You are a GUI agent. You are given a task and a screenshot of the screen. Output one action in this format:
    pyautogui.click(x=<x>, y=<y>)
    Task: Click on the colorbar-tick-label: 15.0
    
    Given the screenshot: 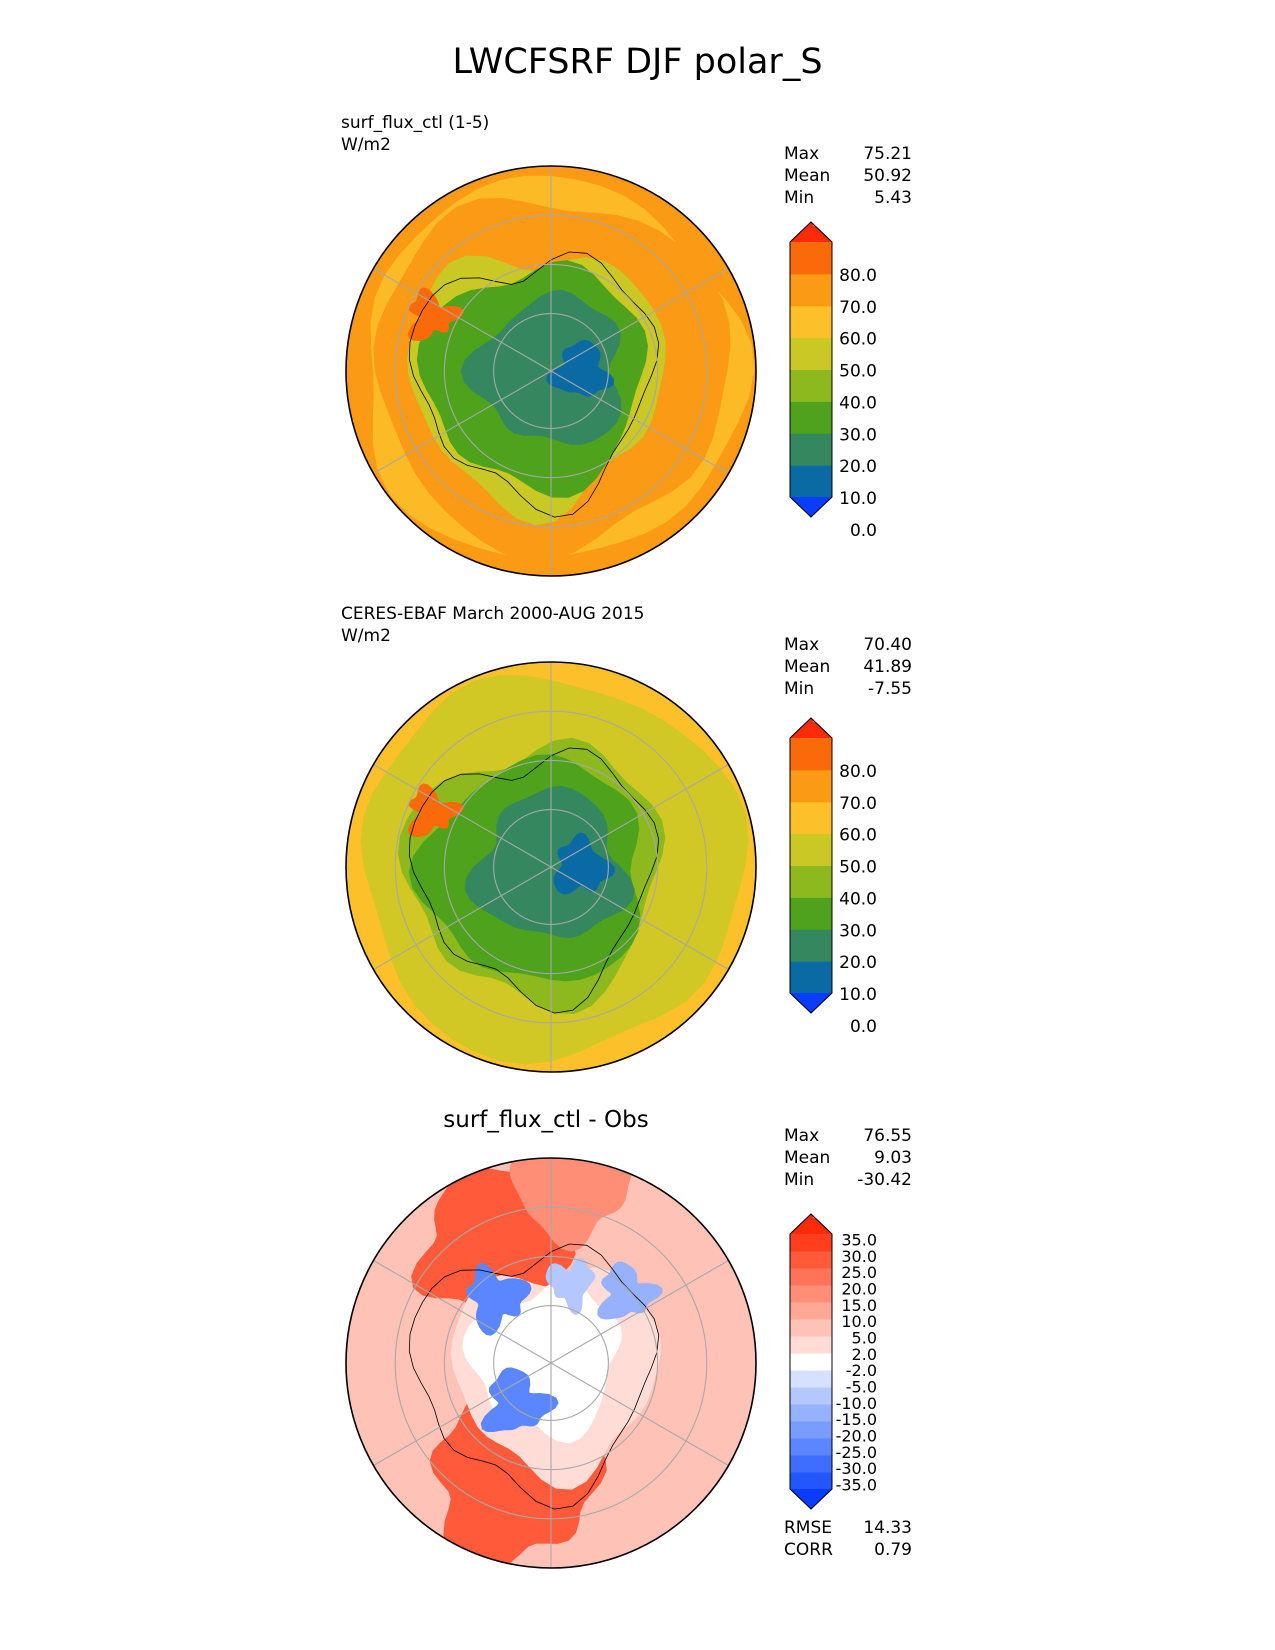 What is the action you would take?
    pyautogui.click(x=859, y=1305)
    